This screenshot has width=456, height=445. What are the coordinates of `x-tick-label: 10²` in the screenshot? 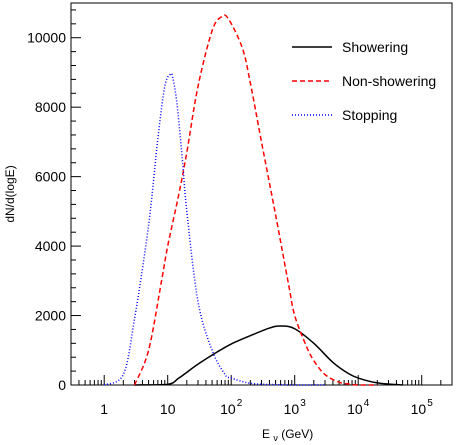 It's located at (231, 407).